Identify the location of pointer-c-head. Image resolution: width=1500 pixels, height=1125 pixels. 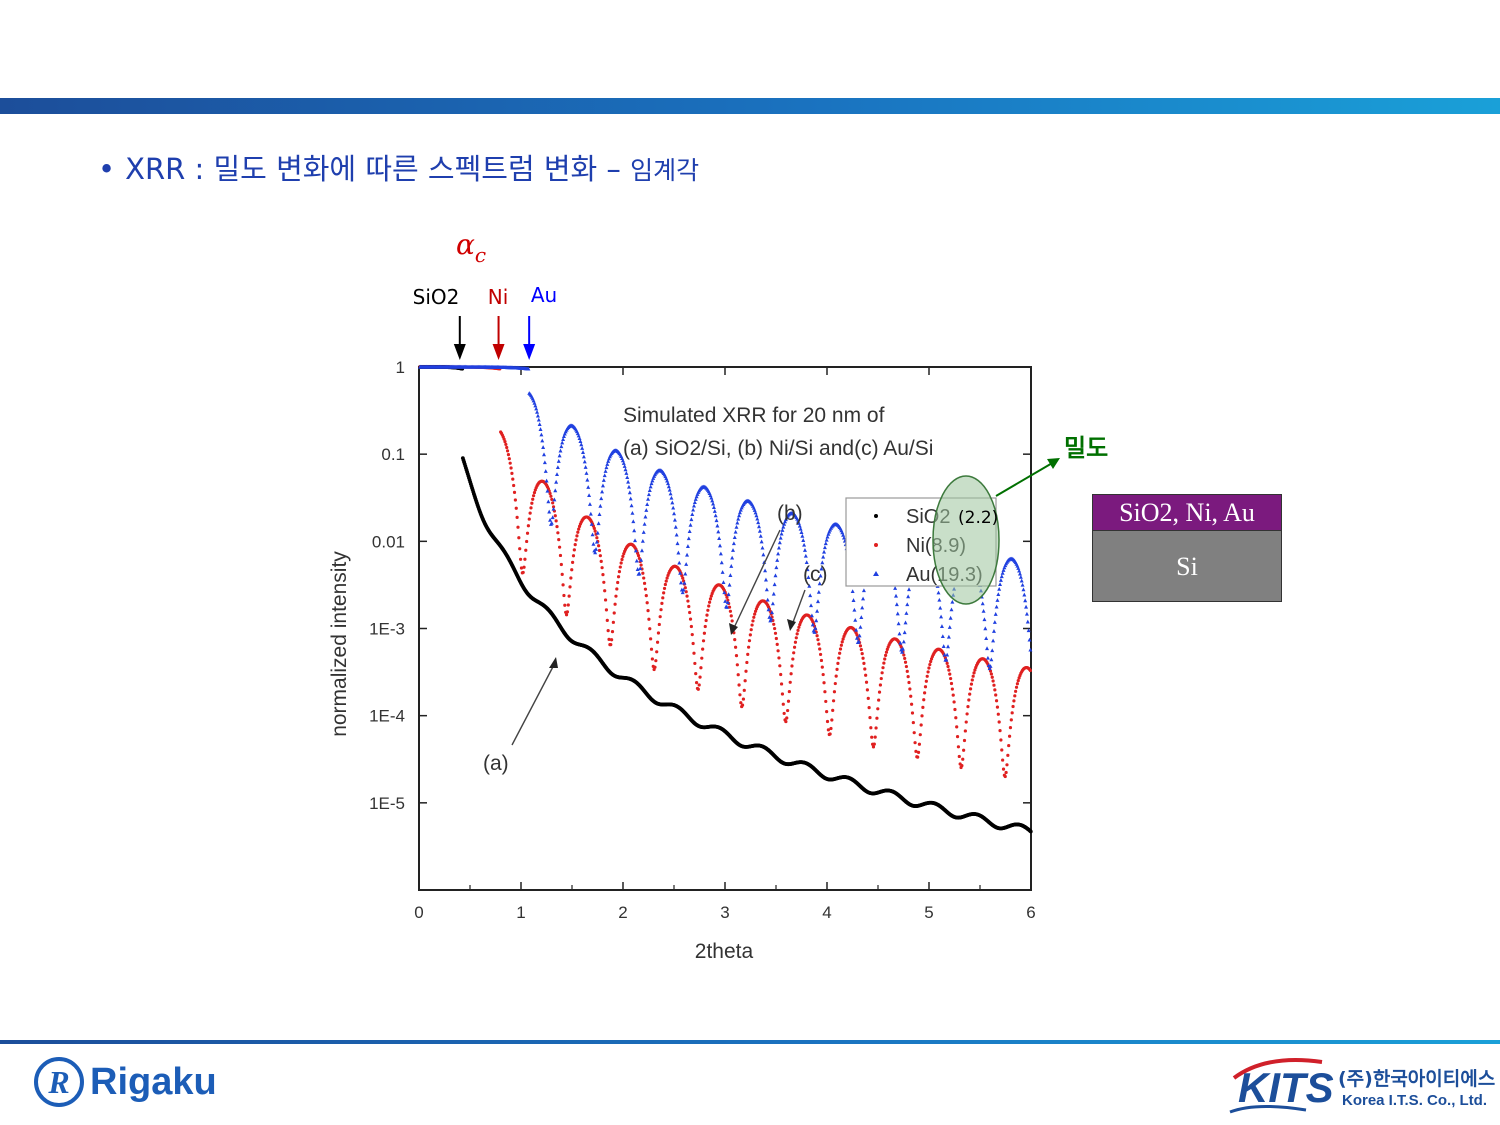
(791, 625).